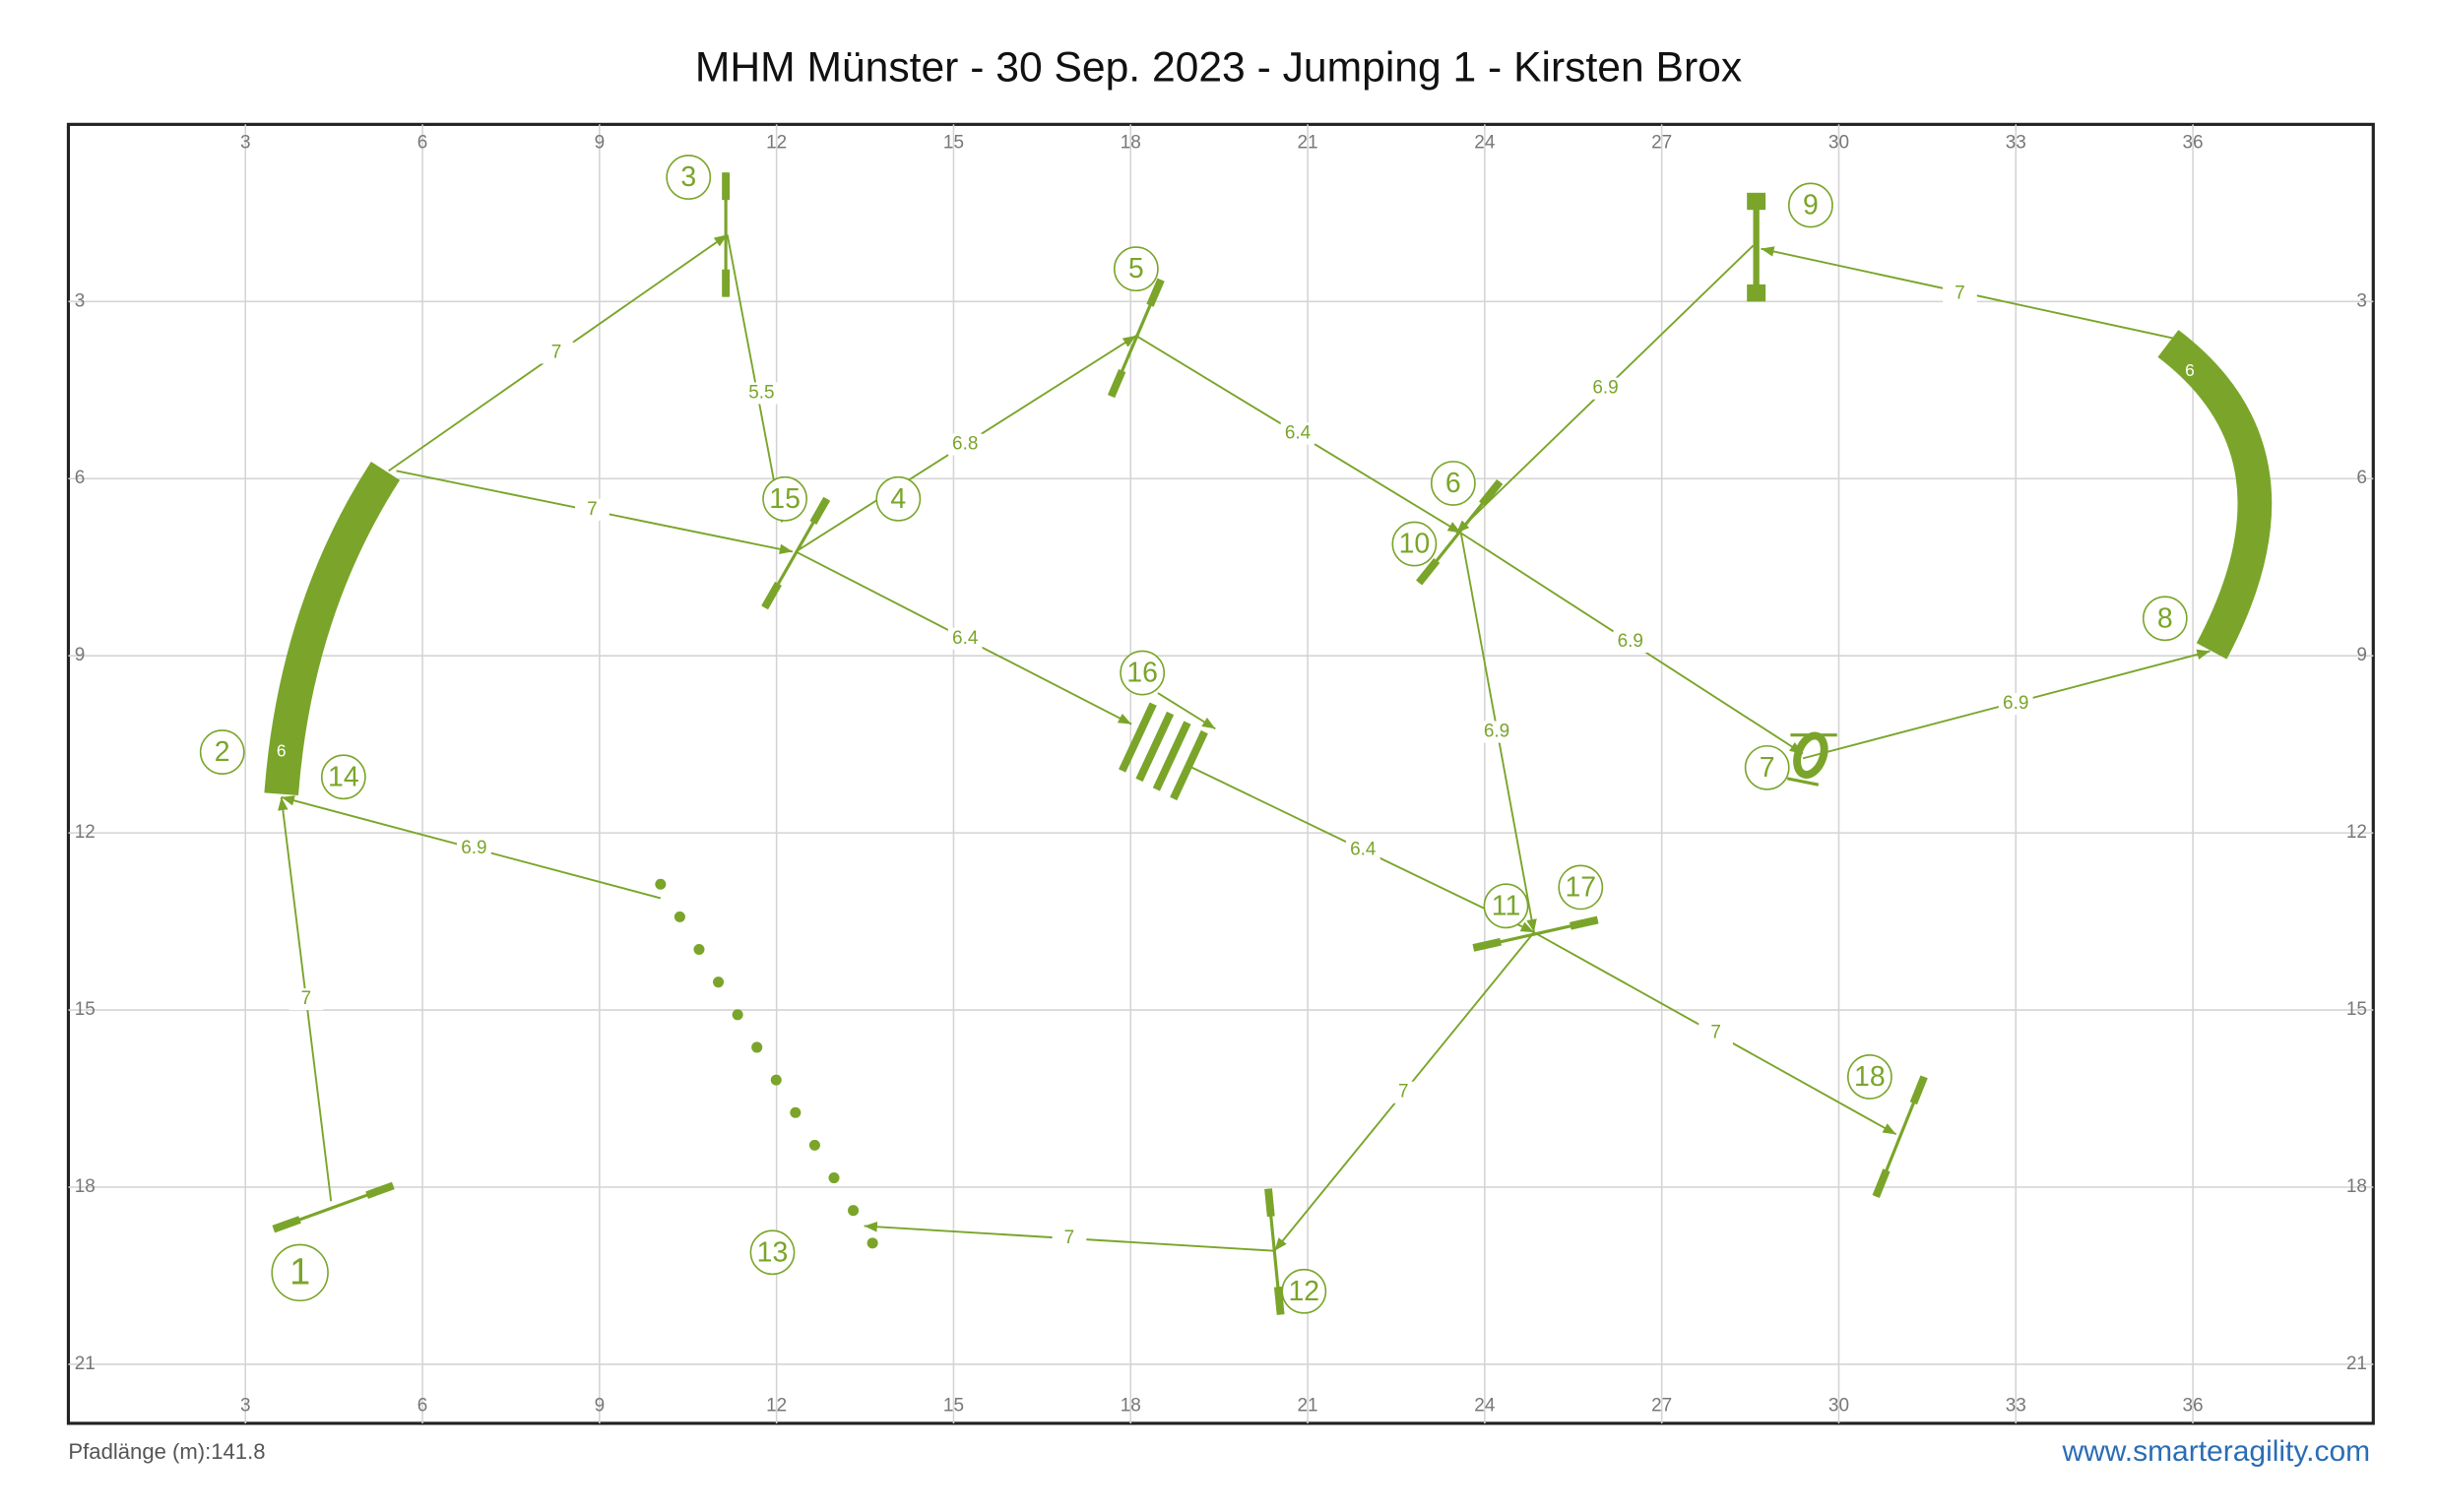  What do you see at coordinates (2016, 1406) in the screenshot?
I see `x-tick-label: 33` at bounding box center [2016, 1406].